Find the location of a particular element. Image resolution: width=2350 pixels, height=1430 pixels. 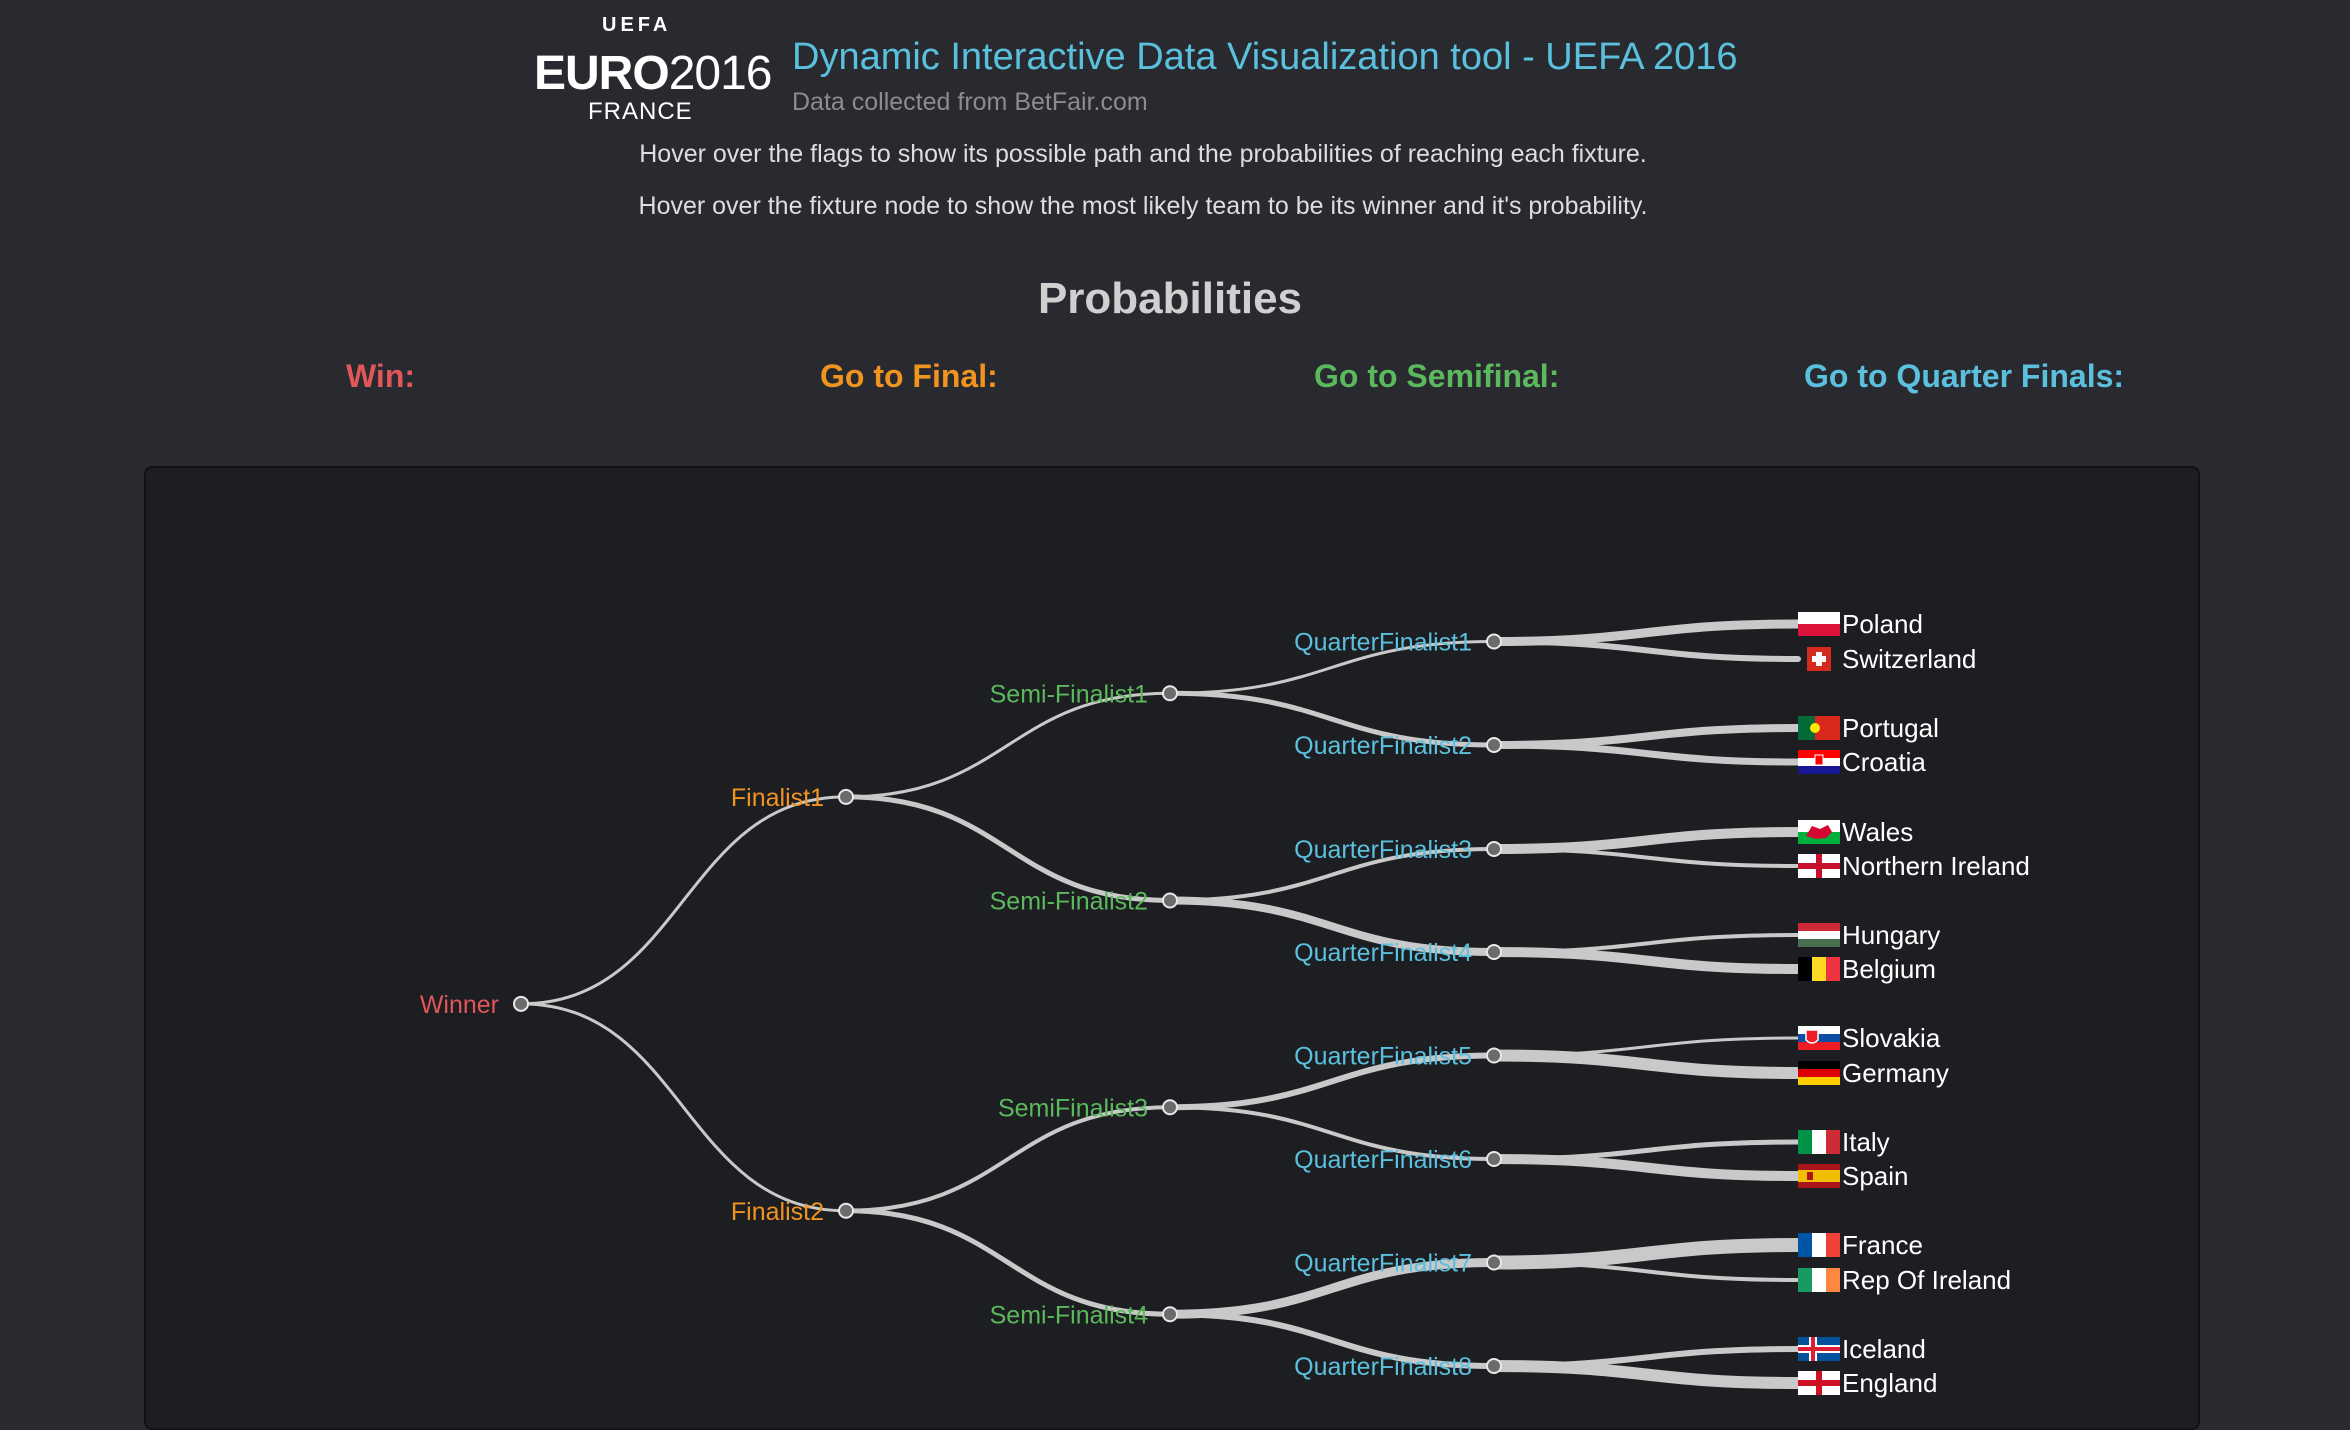

ireland-flag-icon is located at coordinates (1819, 1280).